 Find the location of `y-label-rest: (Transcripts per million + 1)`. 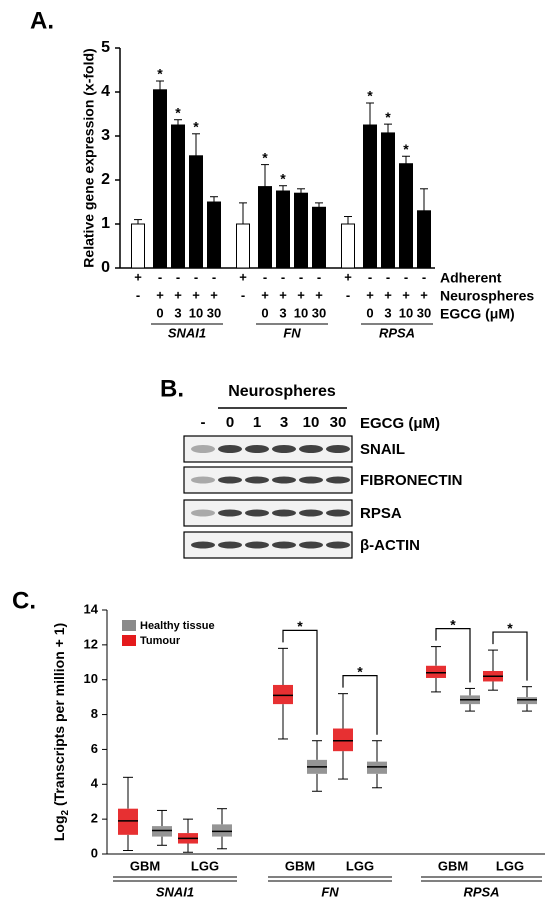

y-label-rest: (Transcripts per million + 1) is located at coordinates (59, 716).